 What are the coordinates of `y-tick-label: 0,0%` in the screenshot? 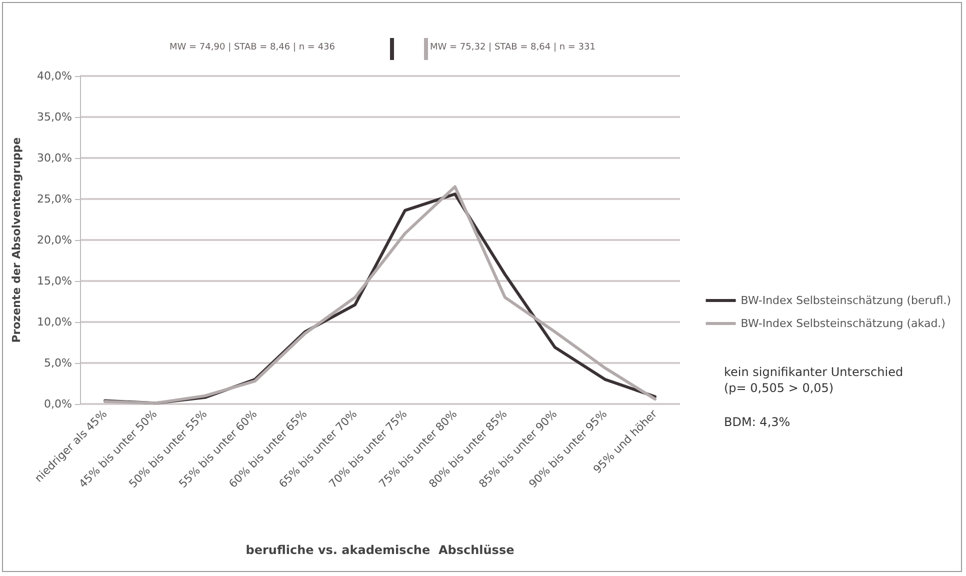 It's located at (58, 404).